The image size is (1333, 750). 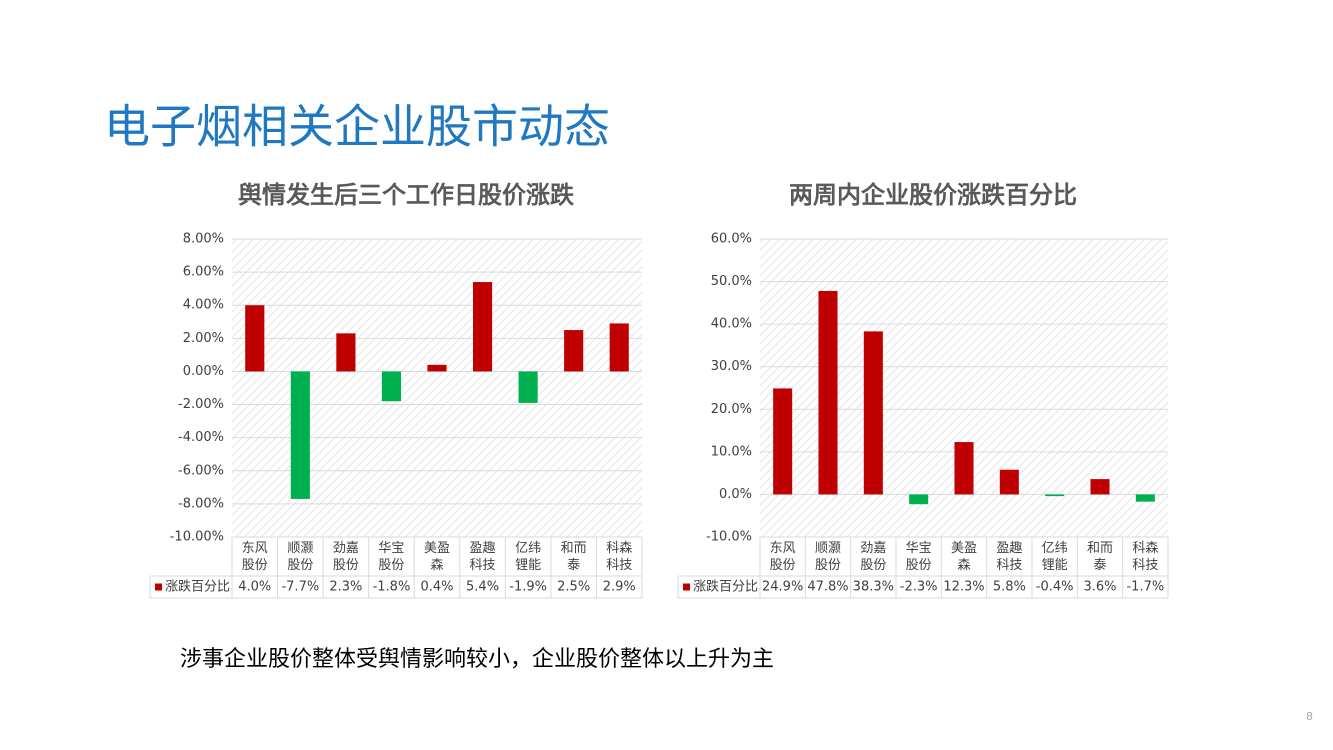 What do you see at coordinates (477, 659) in the screenshot?
I see `slide-caption: 涉事企业股价整体受舆情影响较小，企业股价整体以上升为主` at bounding box center [477, 659].